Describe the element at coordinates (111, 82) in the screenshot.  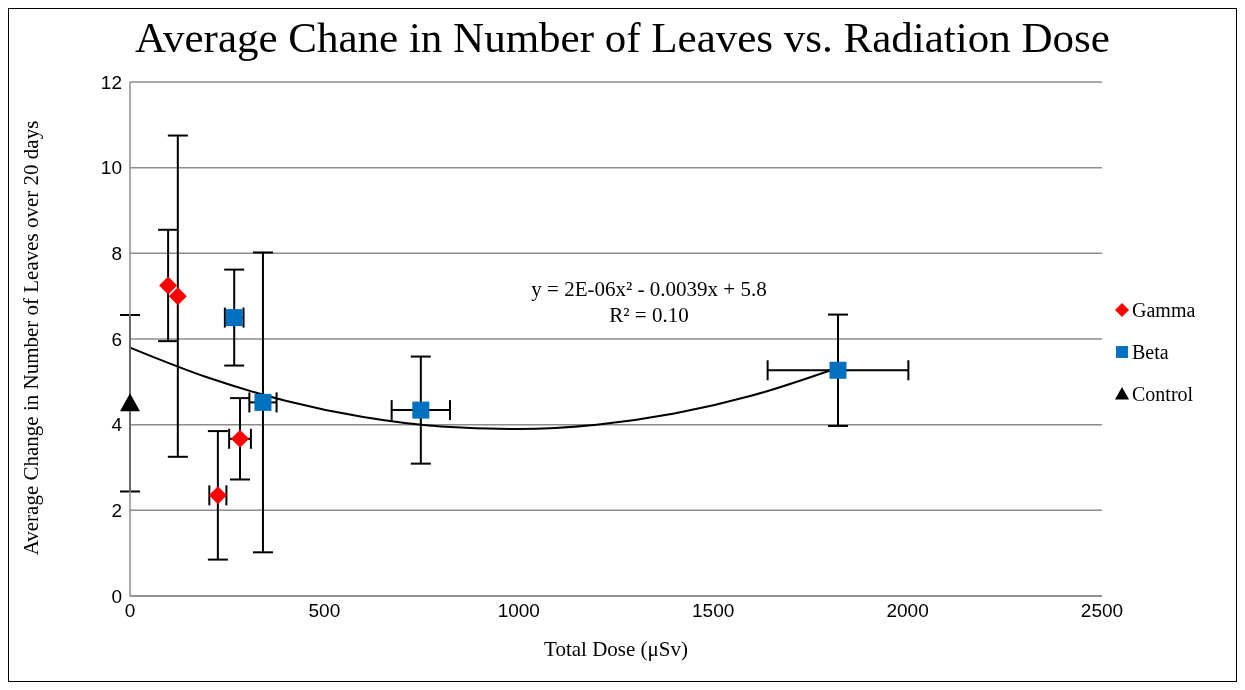
I see `y-tick-label: 12` at that location.